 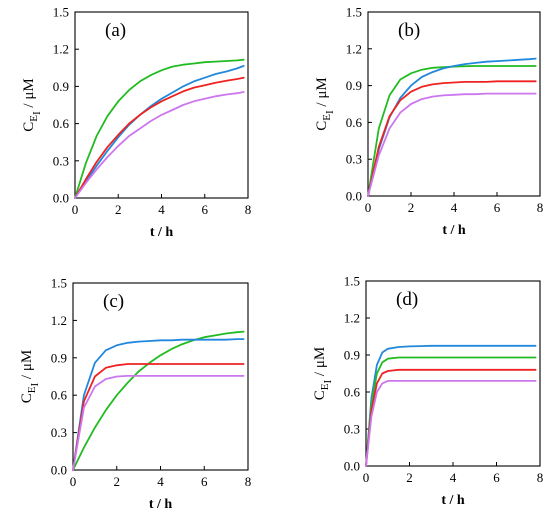 What do you see at coordinates (113, 301) in the screenshot?
I see `panel-label: (c)` at bounding box center [113, 301].